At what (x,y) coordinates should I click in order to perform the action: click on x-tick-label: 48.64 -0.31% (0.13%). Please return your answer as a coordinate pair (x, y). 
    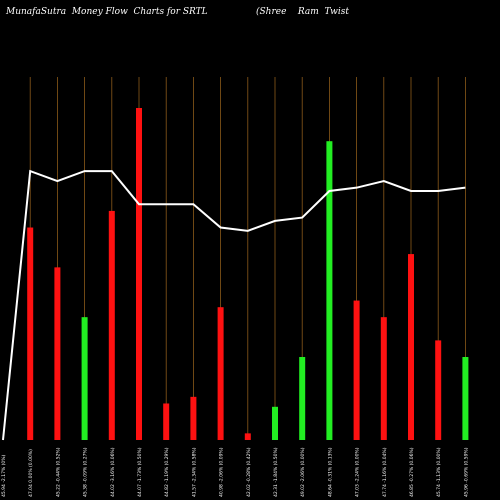
    Looking at the image, I should click on (330, 472).